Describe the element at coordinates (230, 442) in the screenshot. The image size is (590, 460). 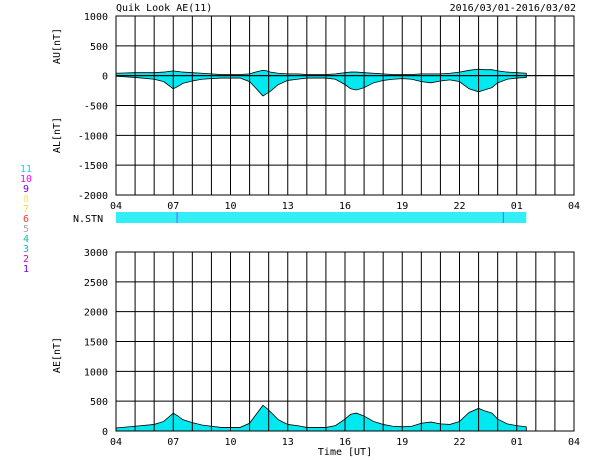
I see `ae-x-tick-label: 10` at that location.